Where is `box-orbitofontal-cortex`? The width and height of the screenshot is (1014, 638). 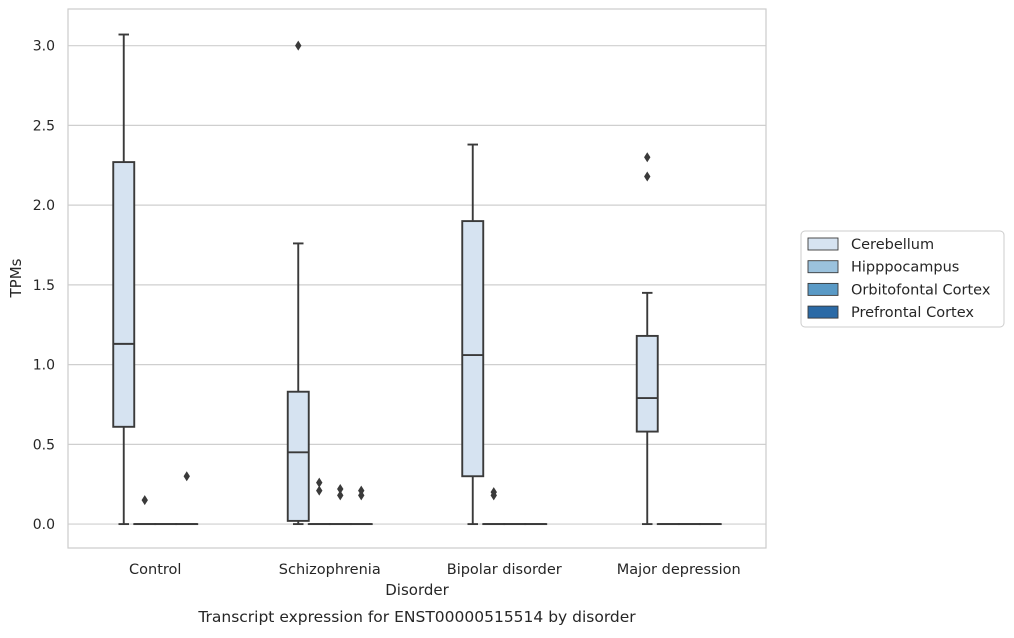
box-orbitofontal-cortex is located at coordinates (340, 504).